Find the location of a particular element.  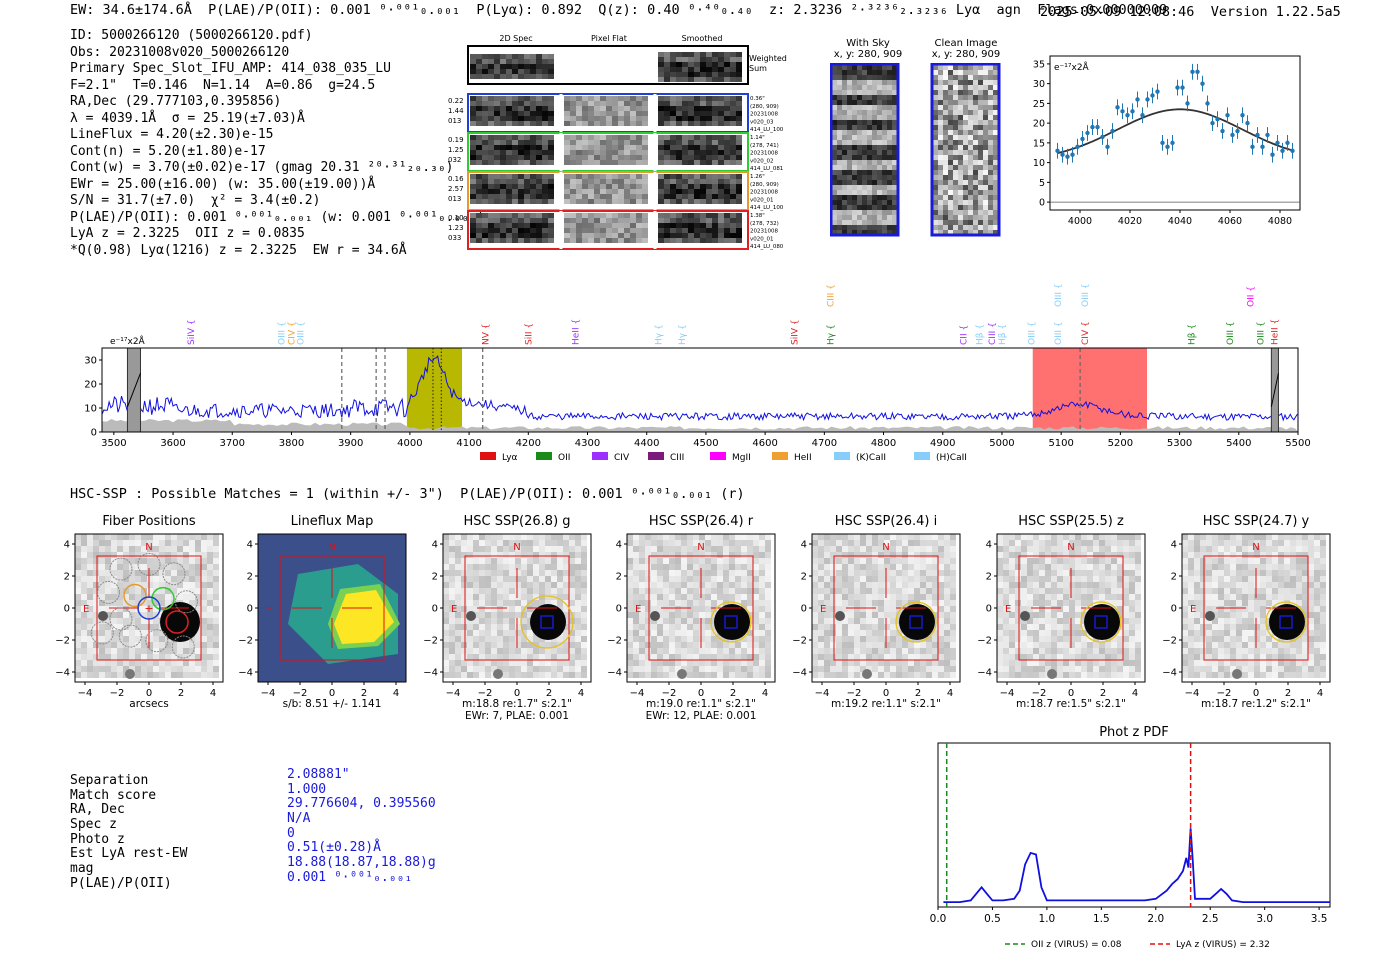

hsc-xtick-label: −2 is located at coordinates (117, 693).